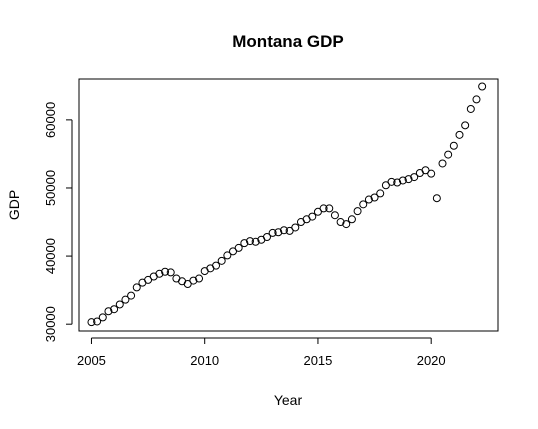 This screenshot has width=538, height=429. What do you see at coordinates (317, 360) in the screenshot?
I see `x-tick-label: 2015` at bounding box center [317, 360].